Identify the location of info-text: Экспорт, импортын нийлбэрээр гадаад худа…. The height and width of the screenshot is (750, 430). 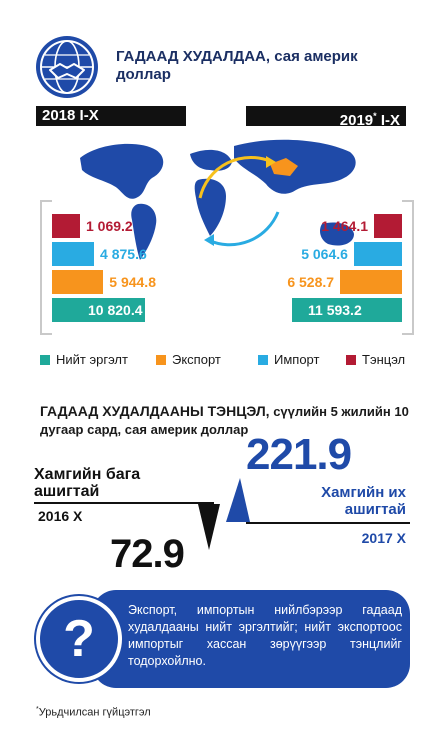
(265, 635).